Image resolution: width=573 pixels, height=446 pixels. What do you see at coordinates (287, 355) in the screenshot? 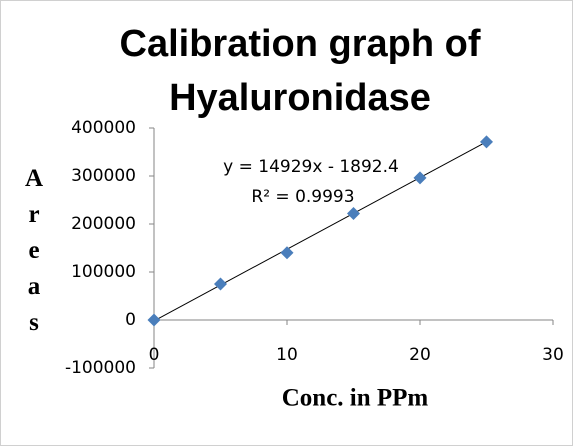
I see `x-tick-label: 10` at bounding box center [287, 355].